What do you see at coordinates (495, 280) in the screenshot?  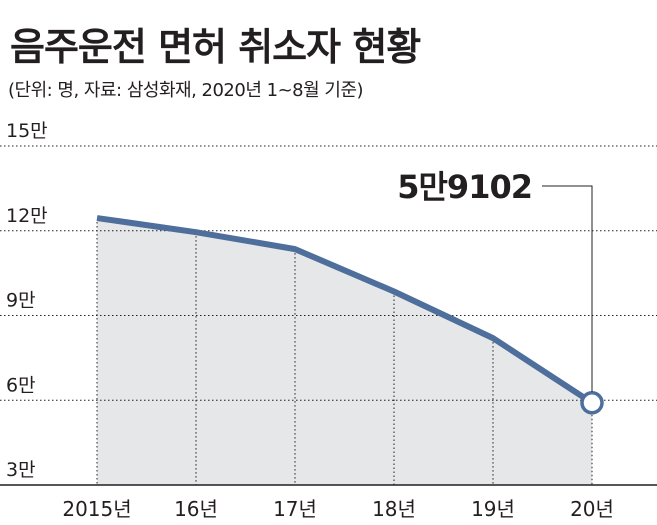 I see `callout-layer: 5만9102` at bounding box center [495, 280].